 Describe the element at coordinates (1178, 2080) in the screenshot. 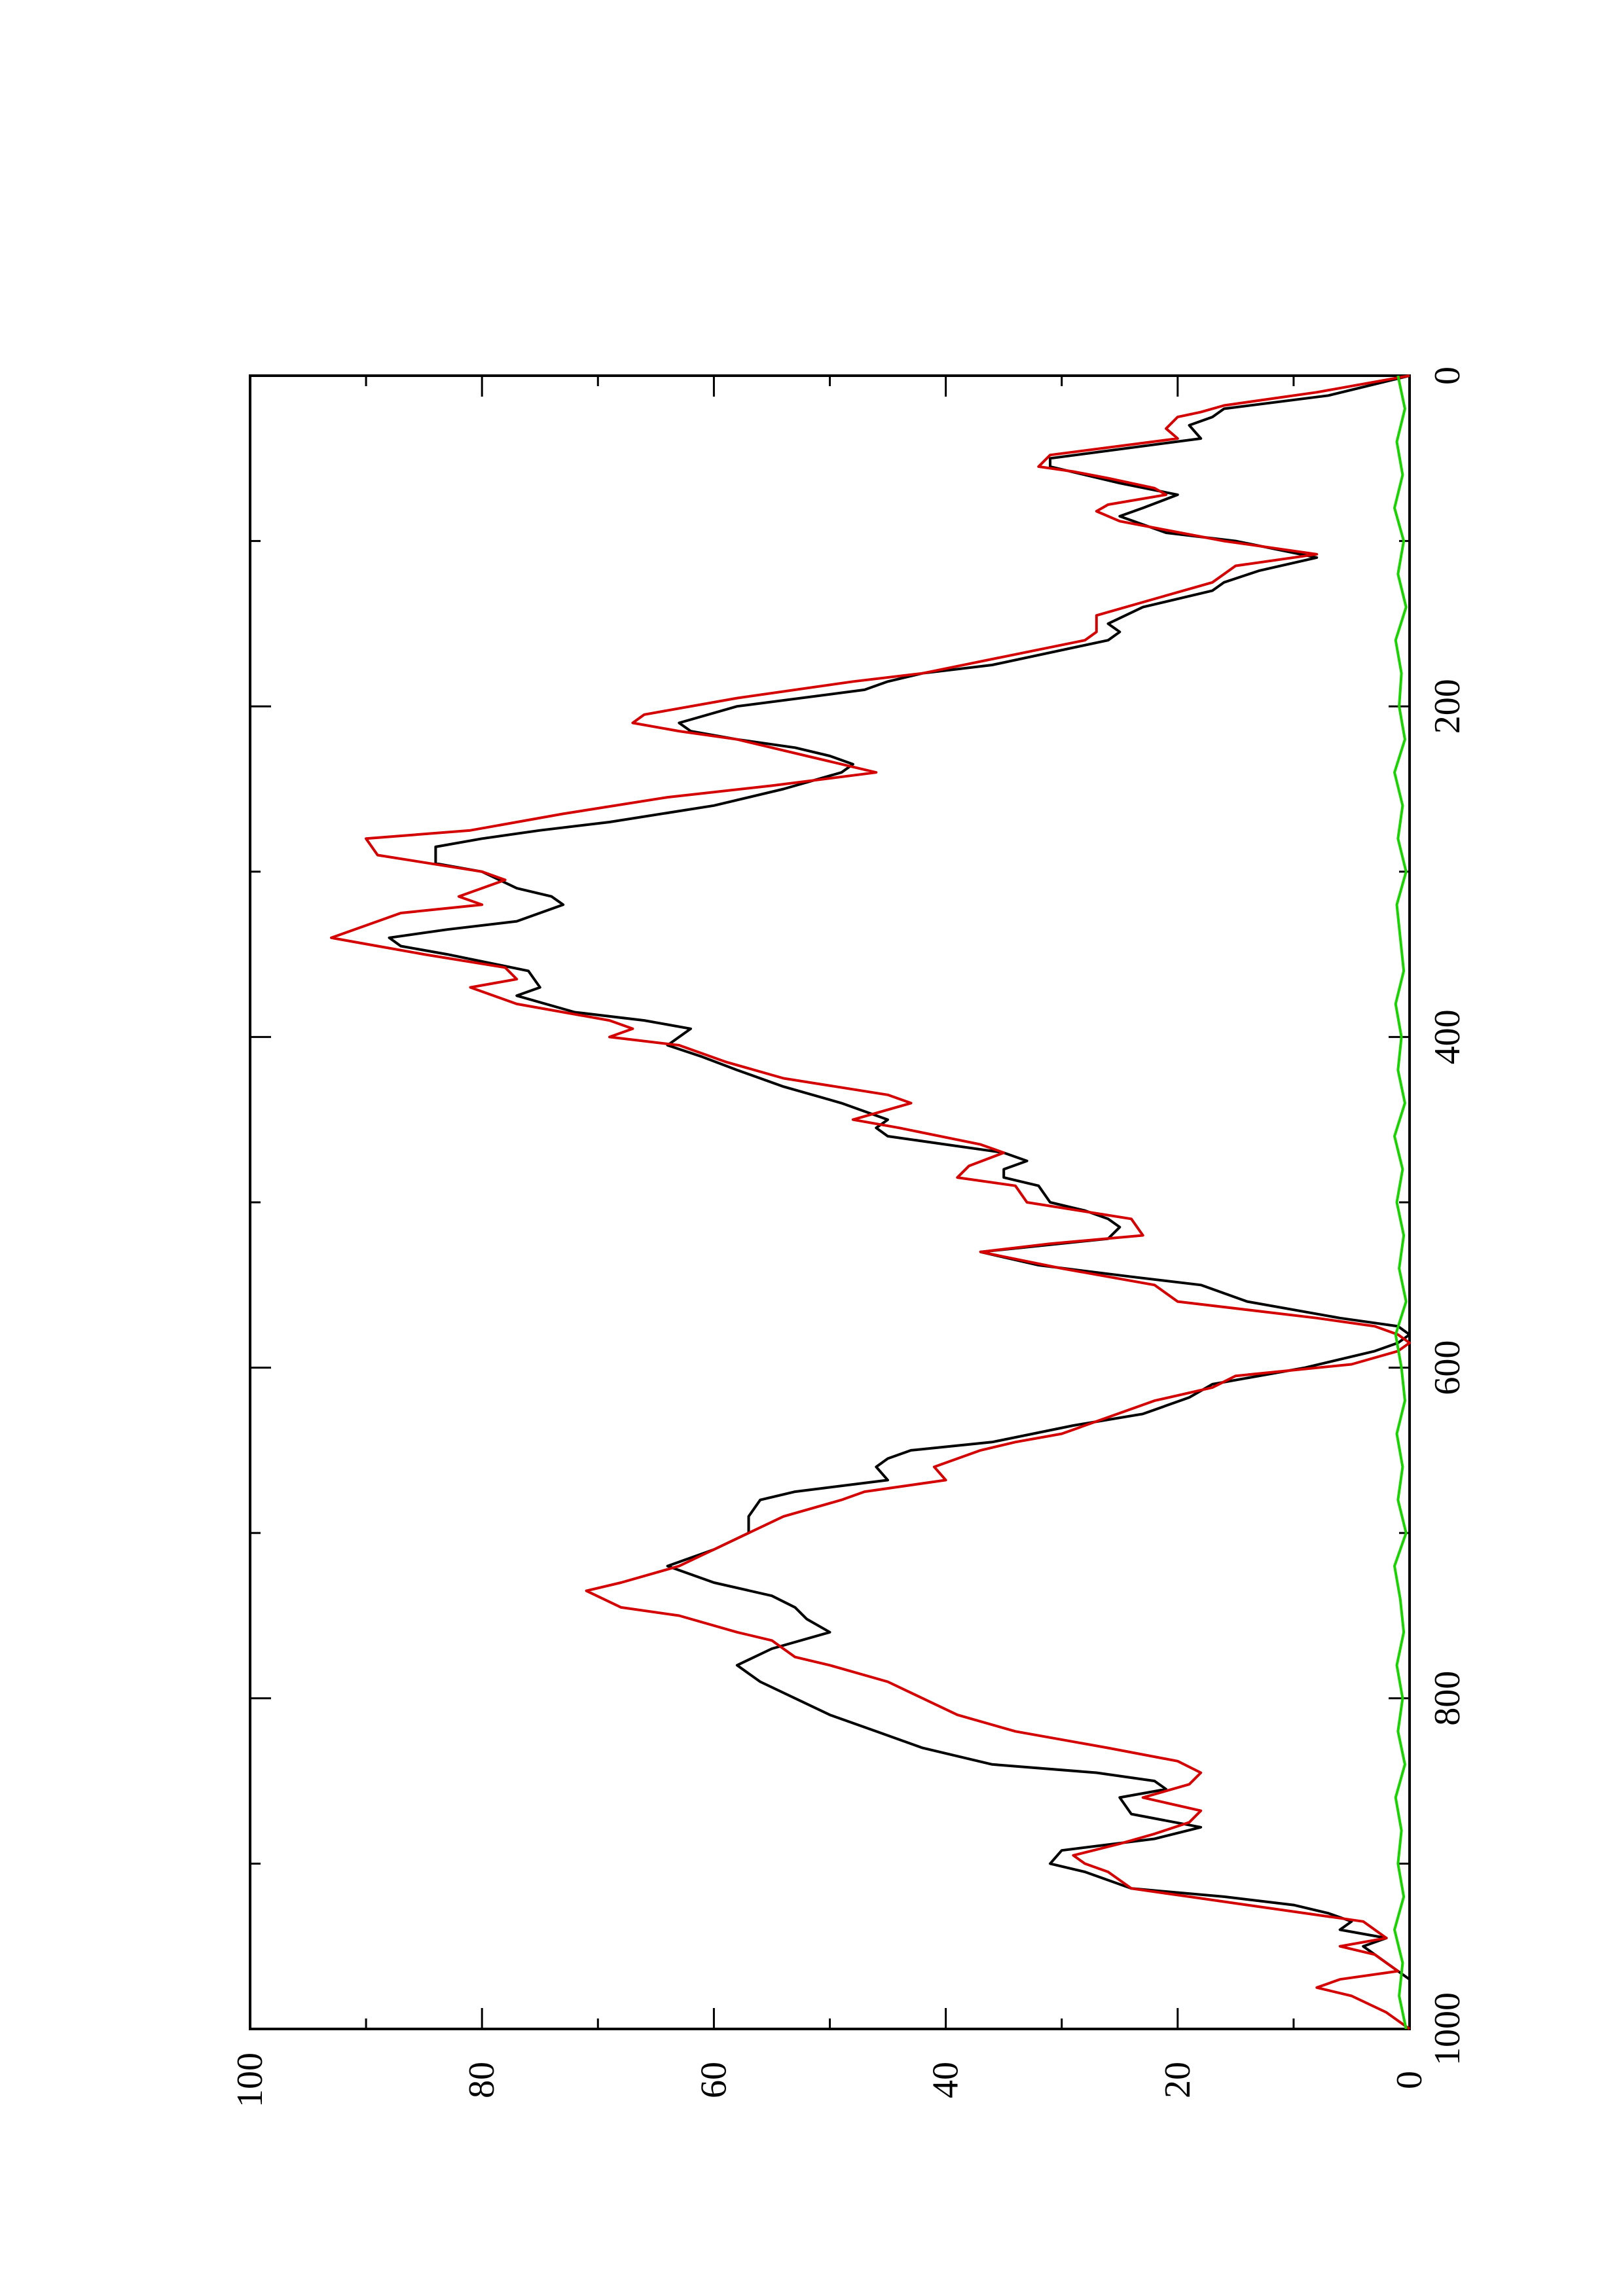

I see `y-tick-label: 20` at that location.